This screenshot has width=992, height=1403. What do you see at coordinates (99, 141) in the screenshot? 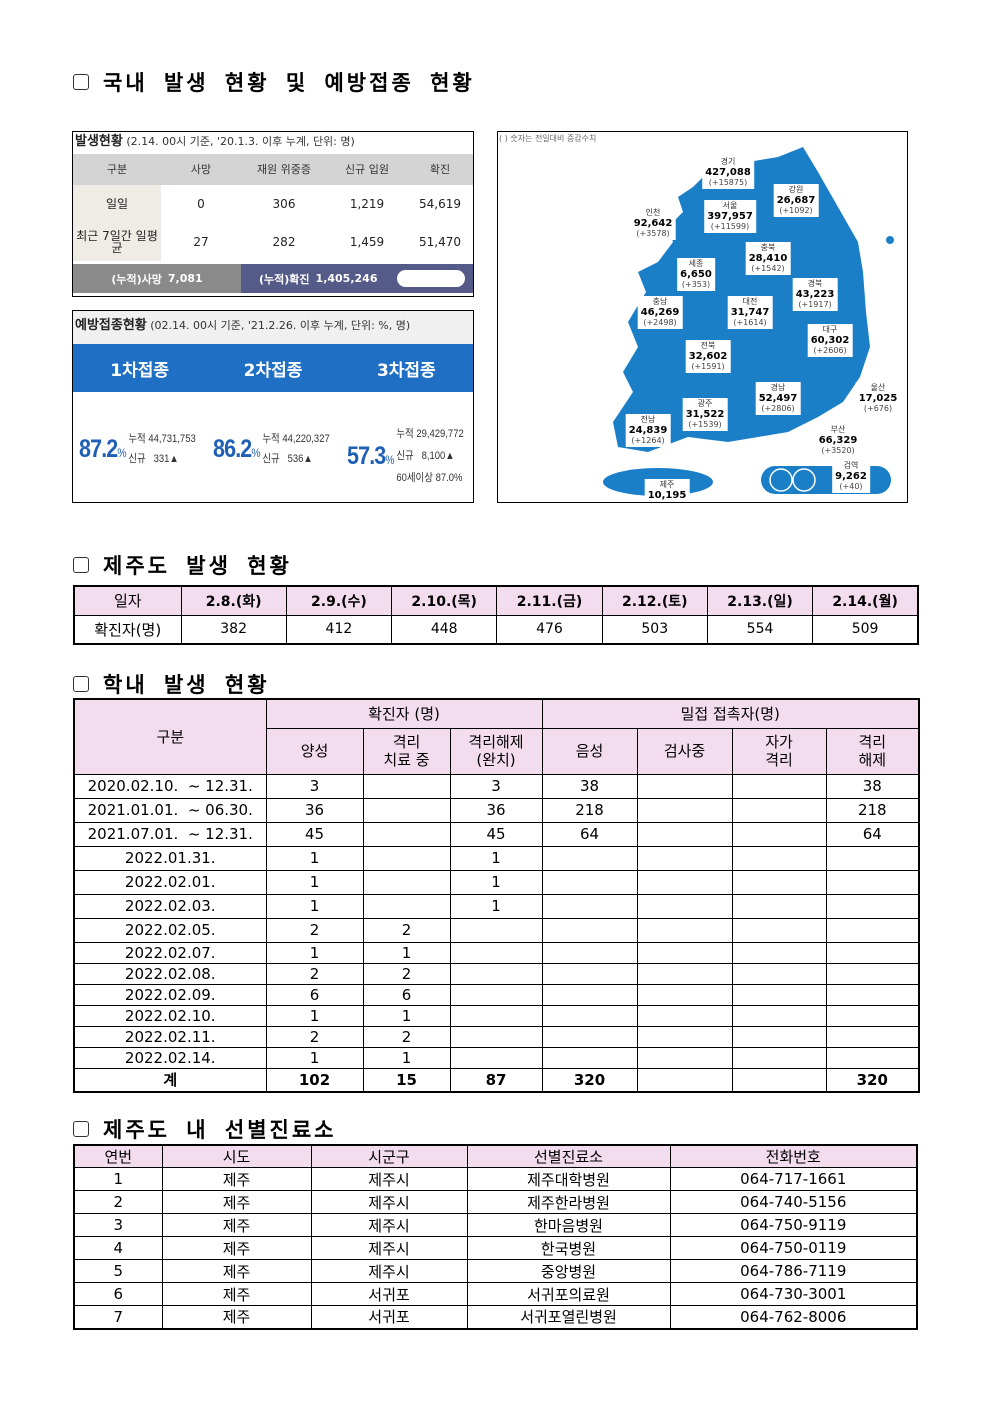
I see `occurrence-title: 발생현황` at bounding box center [99, 141].